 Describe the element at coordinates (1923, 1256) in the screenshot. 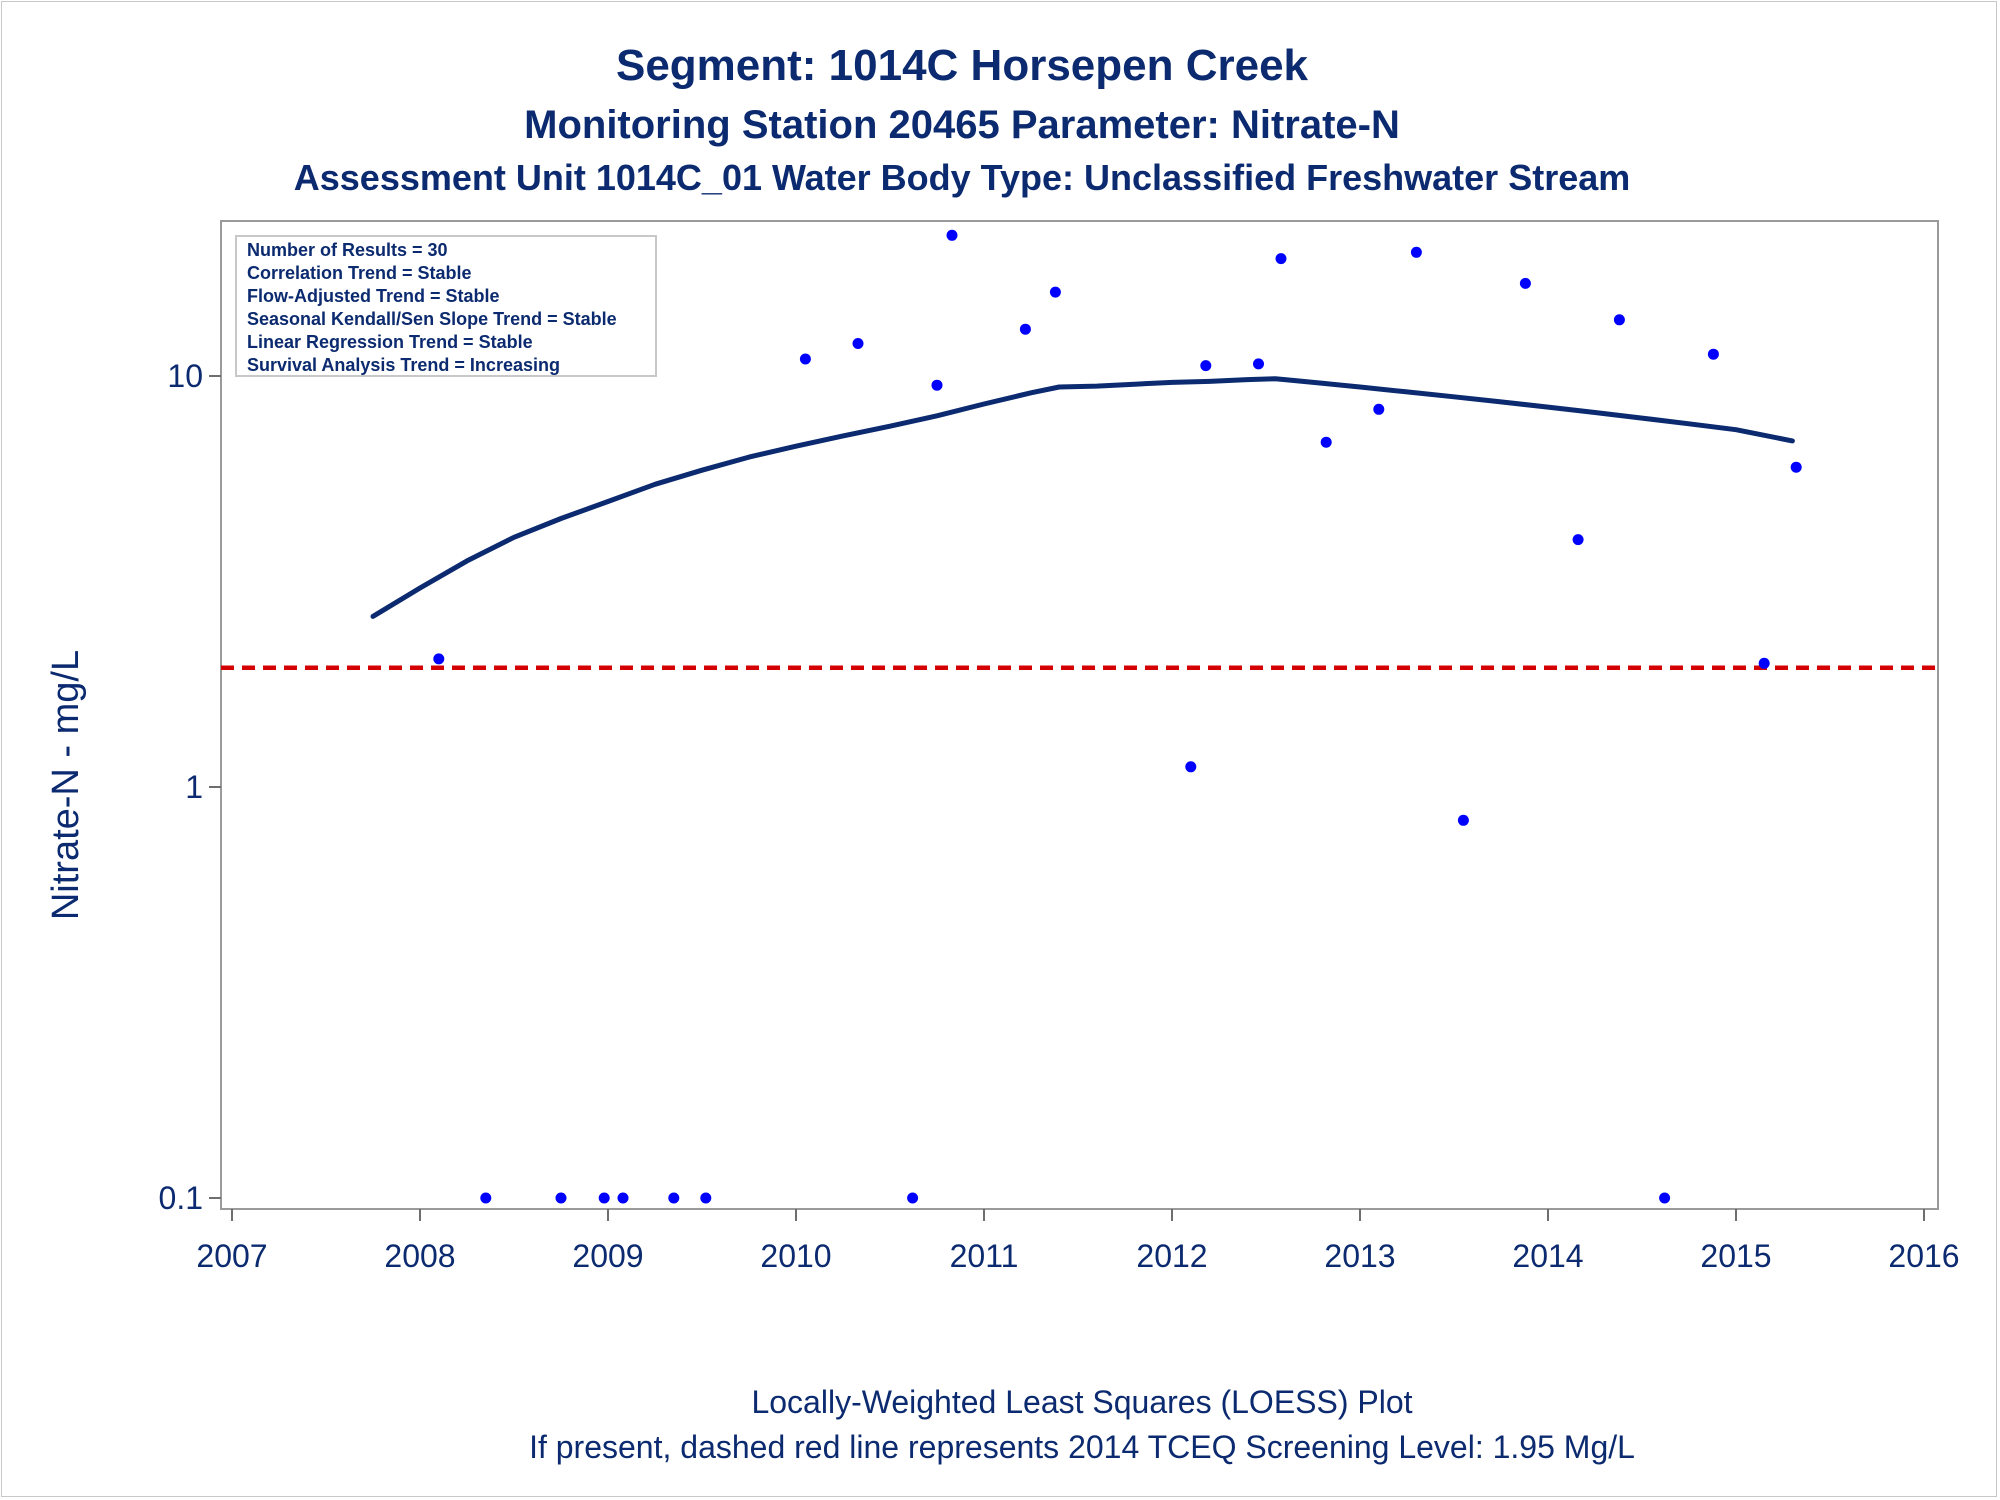

I see `x-tick-label-2016: 2016` at that location.